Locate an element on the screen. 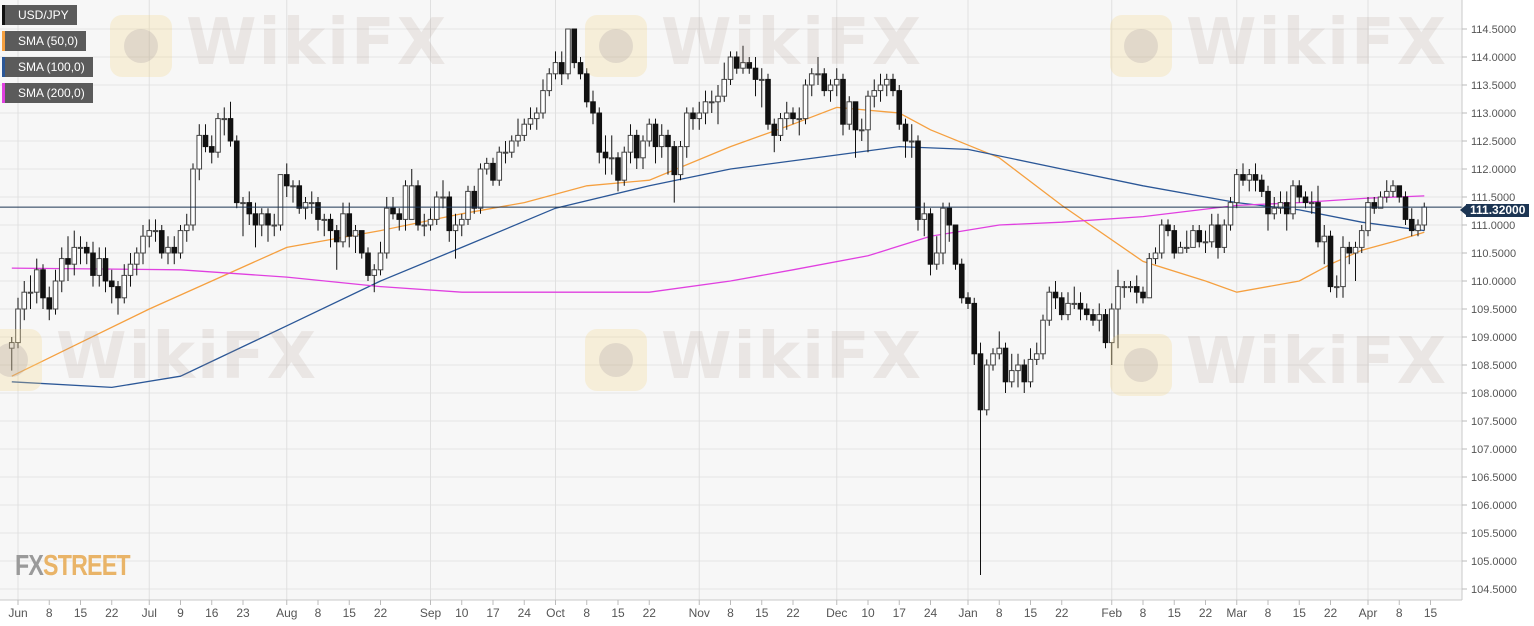 This screenshot has width=1534, height=626. x-tick-label: 15 is located at coordinates (618, 613).